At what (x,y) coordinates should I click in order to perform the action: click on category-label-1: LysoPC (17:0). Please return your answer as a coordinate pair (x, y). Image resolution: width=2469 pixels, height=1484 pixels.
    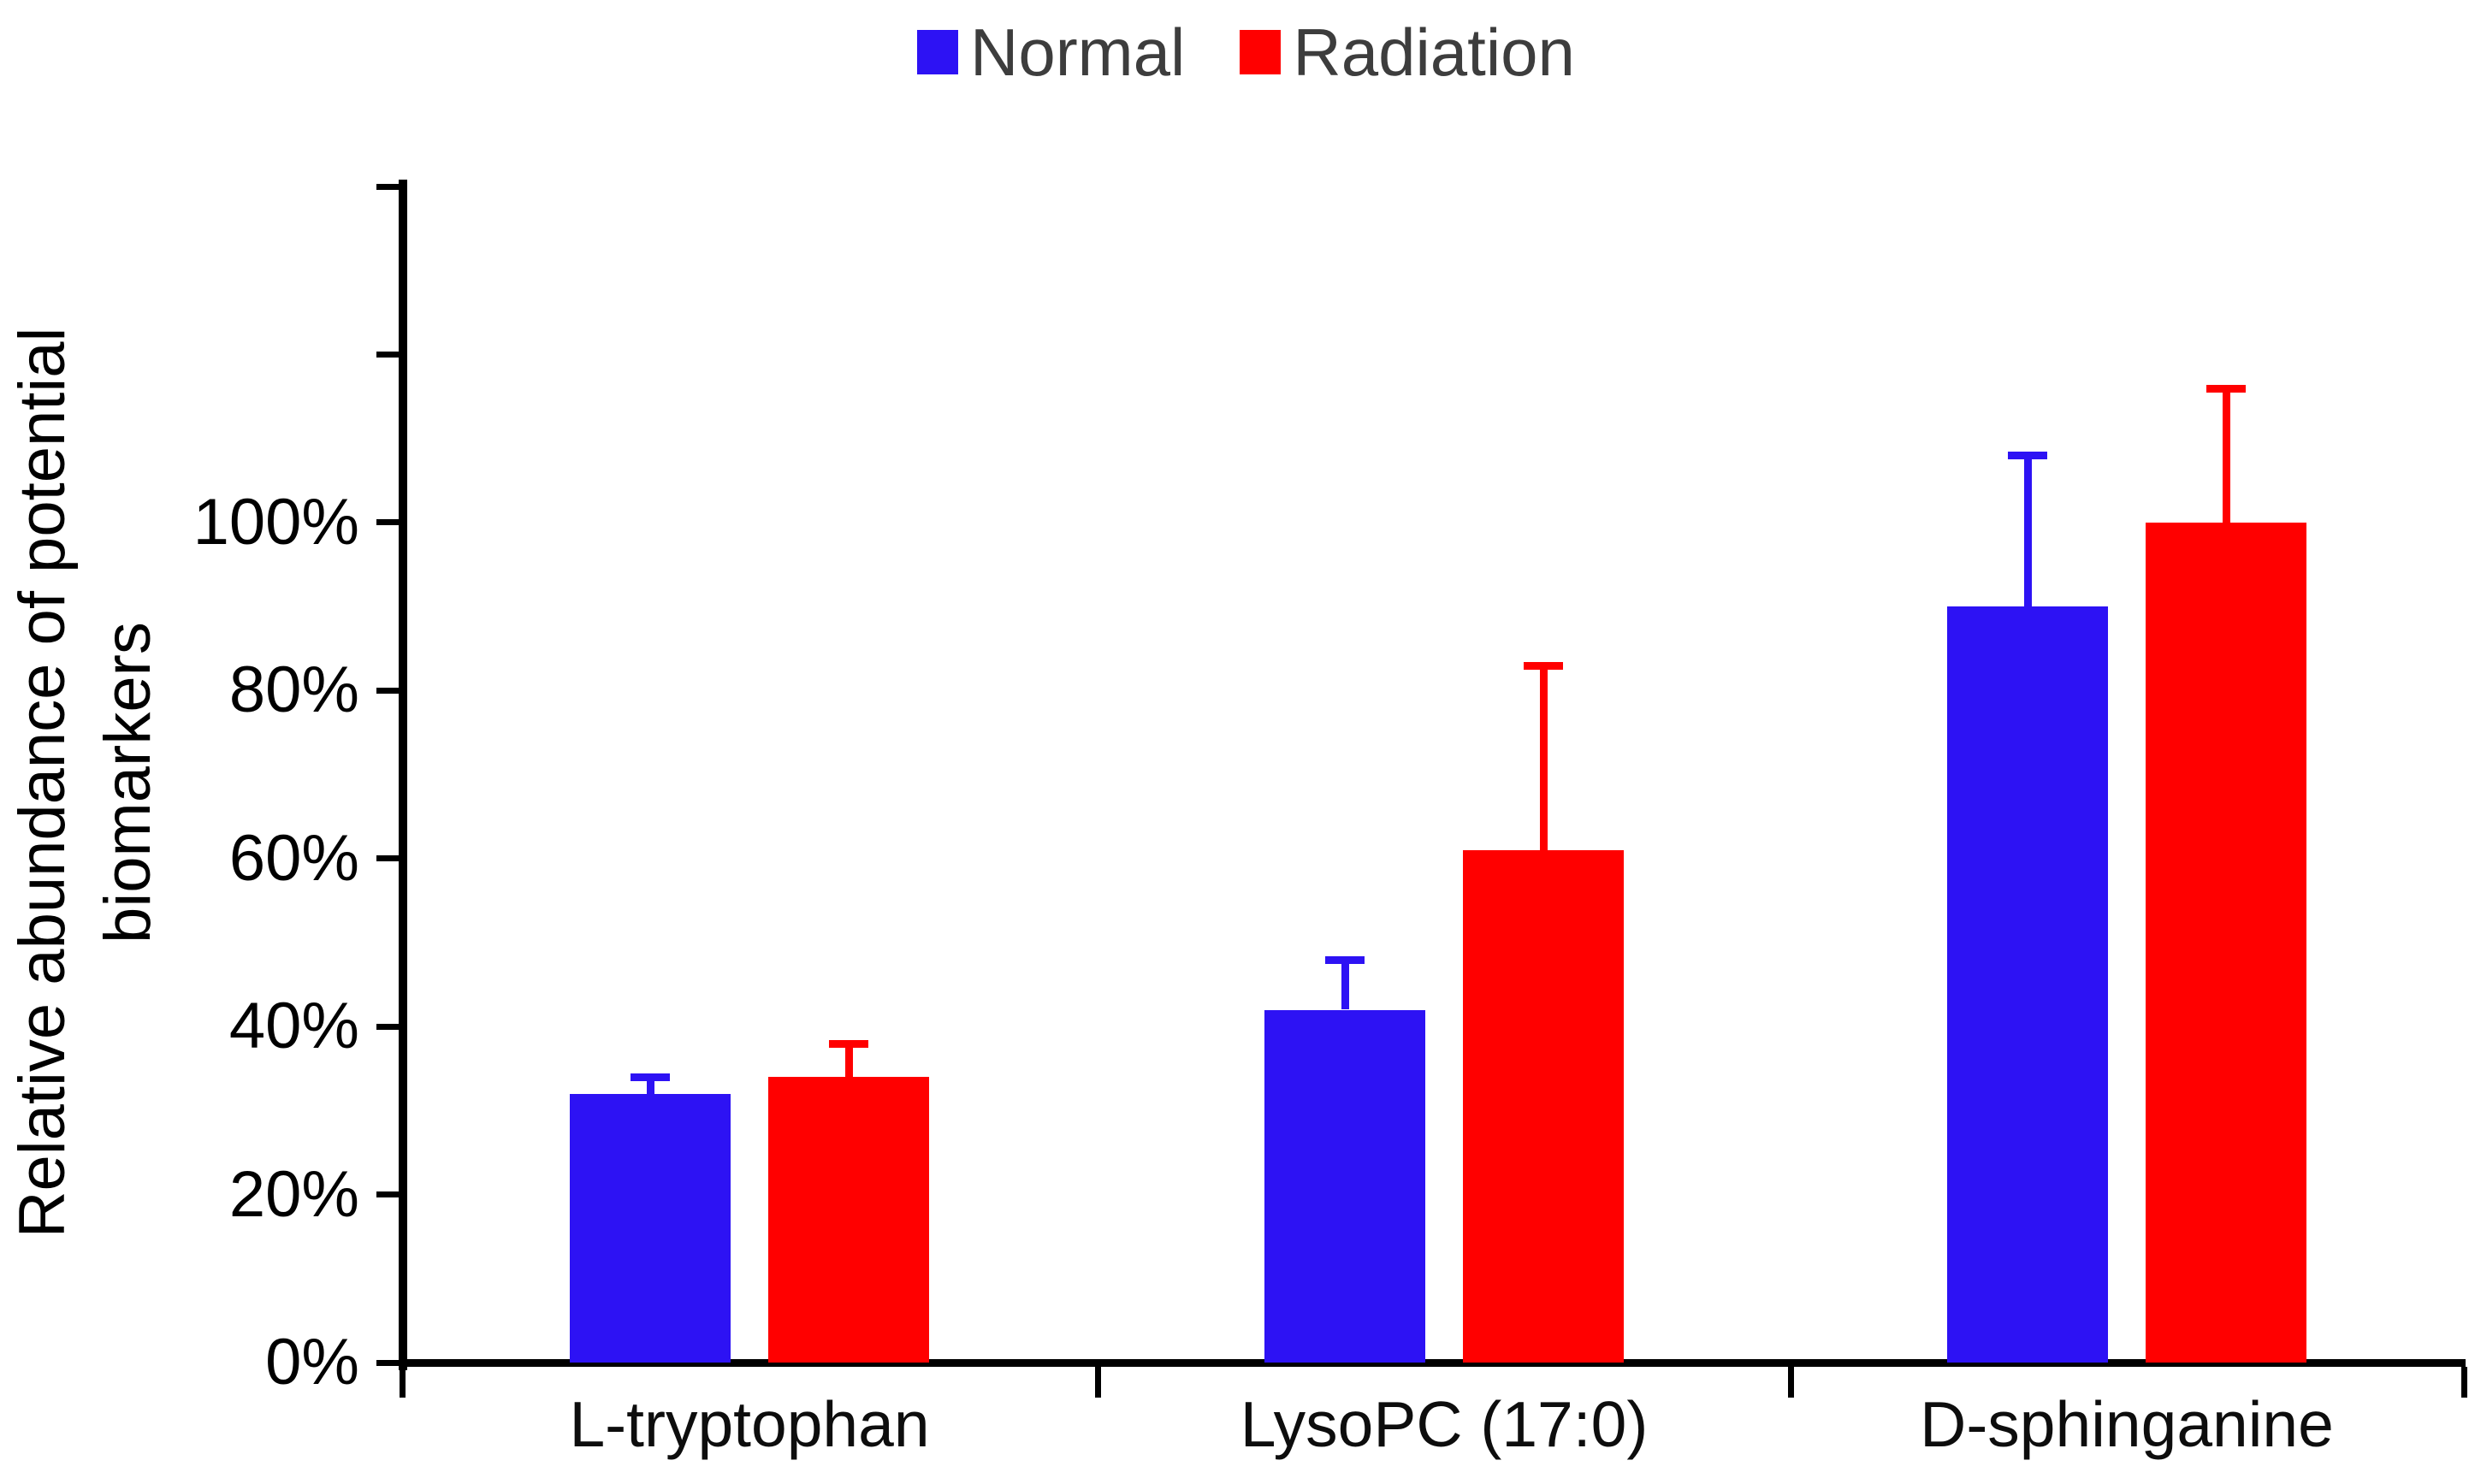
    Looking at the image, I should click on (1444, 1424).